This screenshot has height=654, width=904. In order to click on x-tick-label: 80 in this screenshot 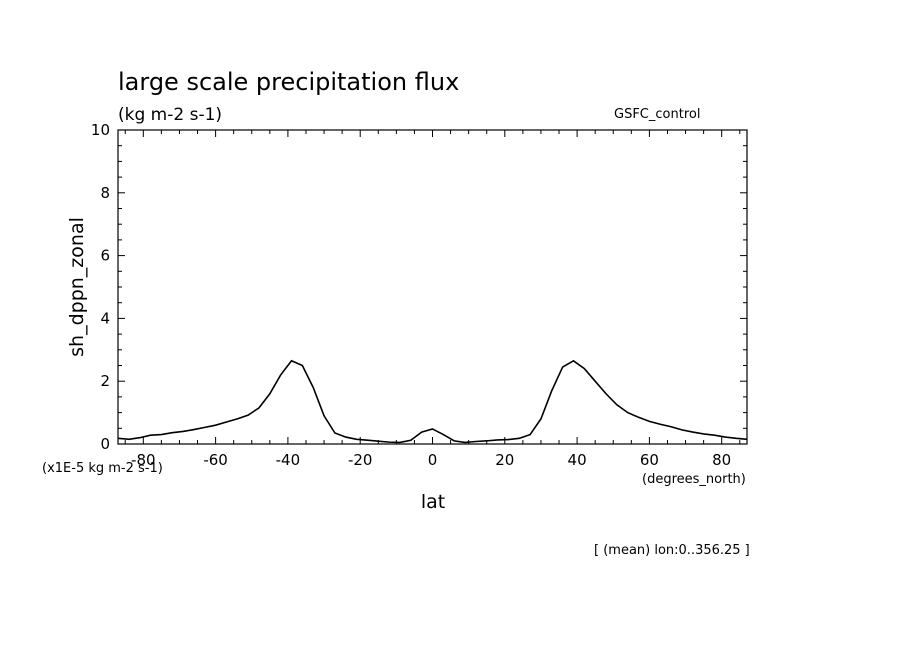, I will do `click(721, 460)`.